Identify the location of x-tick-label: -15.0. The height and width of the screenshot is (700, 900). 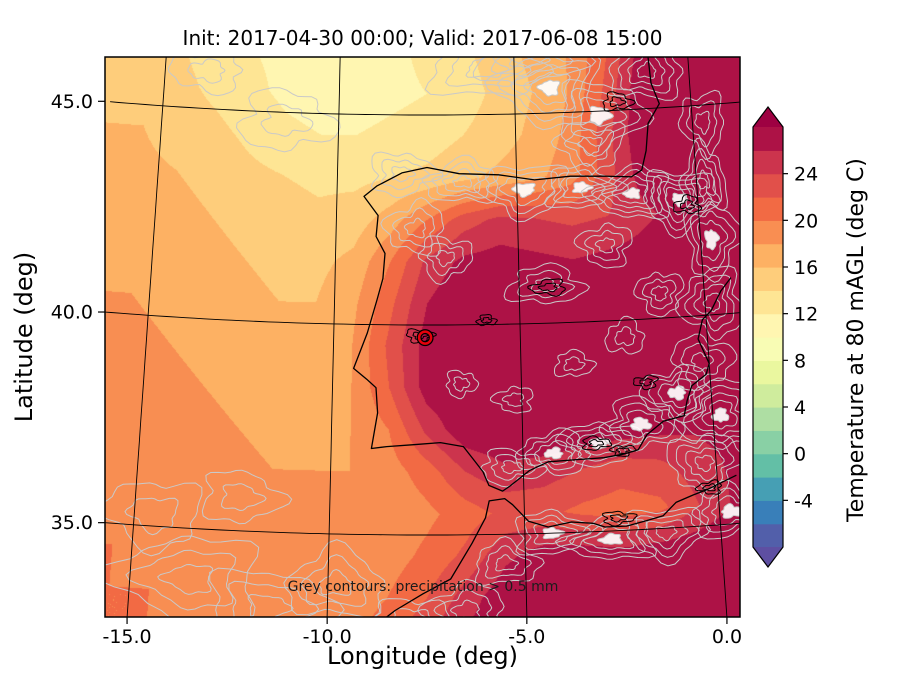
(126, 637).